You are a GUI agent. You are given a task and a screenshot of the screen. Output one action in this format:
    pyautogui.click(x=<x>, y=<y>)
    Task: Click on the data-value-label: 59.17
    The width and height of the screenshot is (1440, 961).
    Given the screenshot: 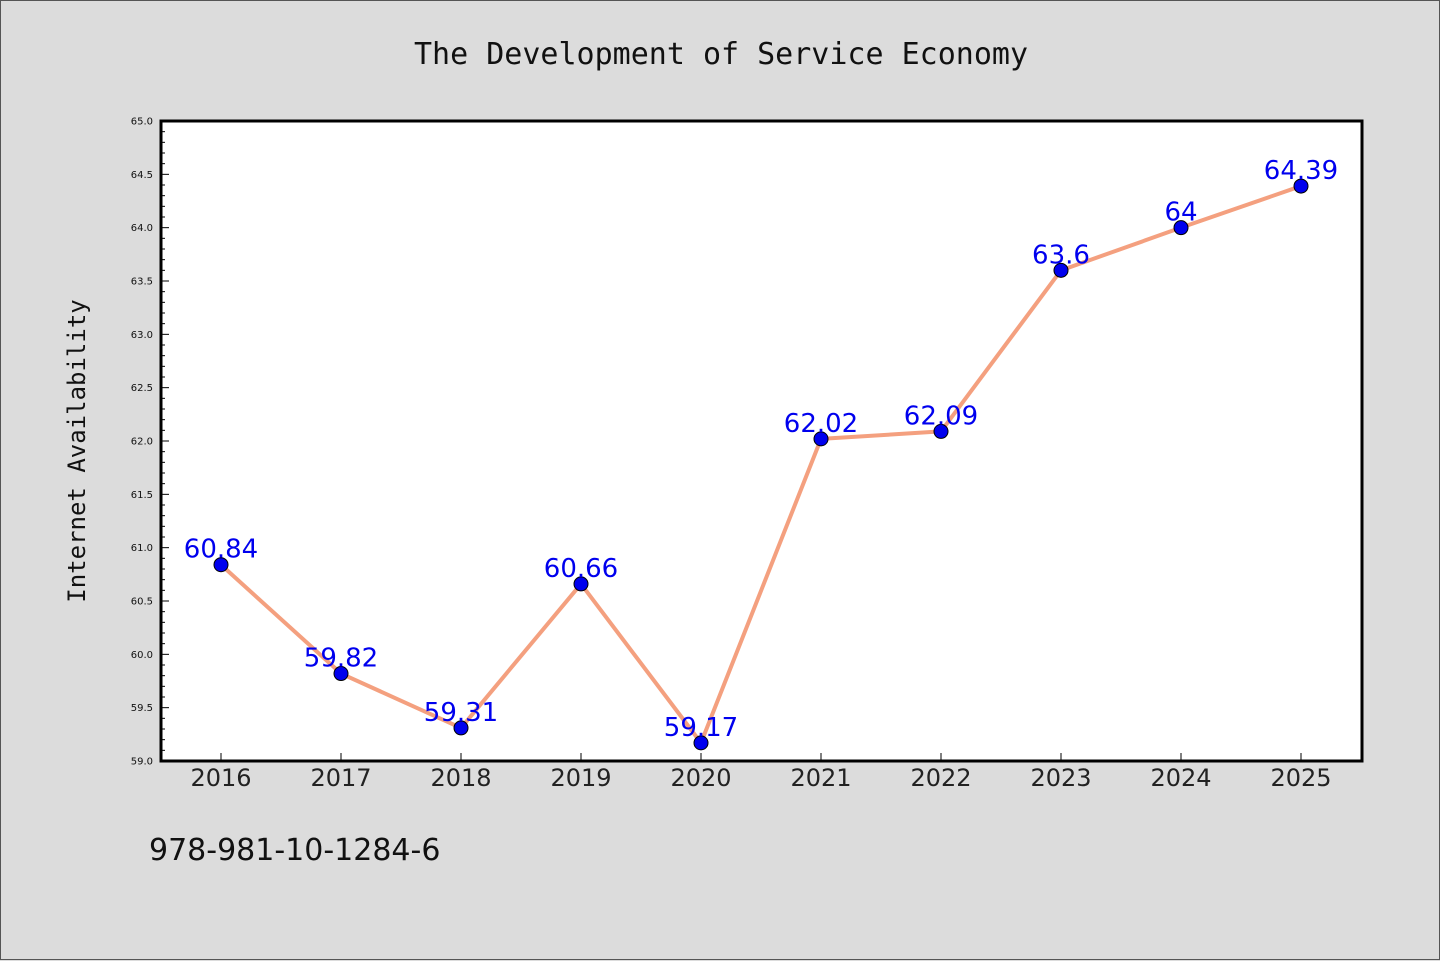 What is the action you would take?
    pyautogui.click(x=701, y=728)
    